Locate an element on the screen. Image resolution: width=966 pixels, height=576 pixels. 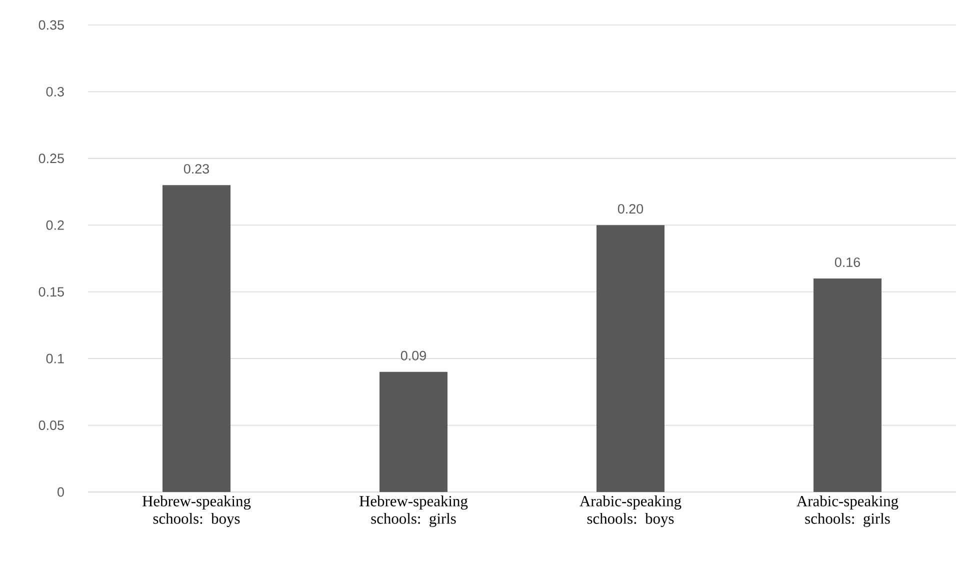
y-tick-label: 0.05 is located at coordinates (51, 425).